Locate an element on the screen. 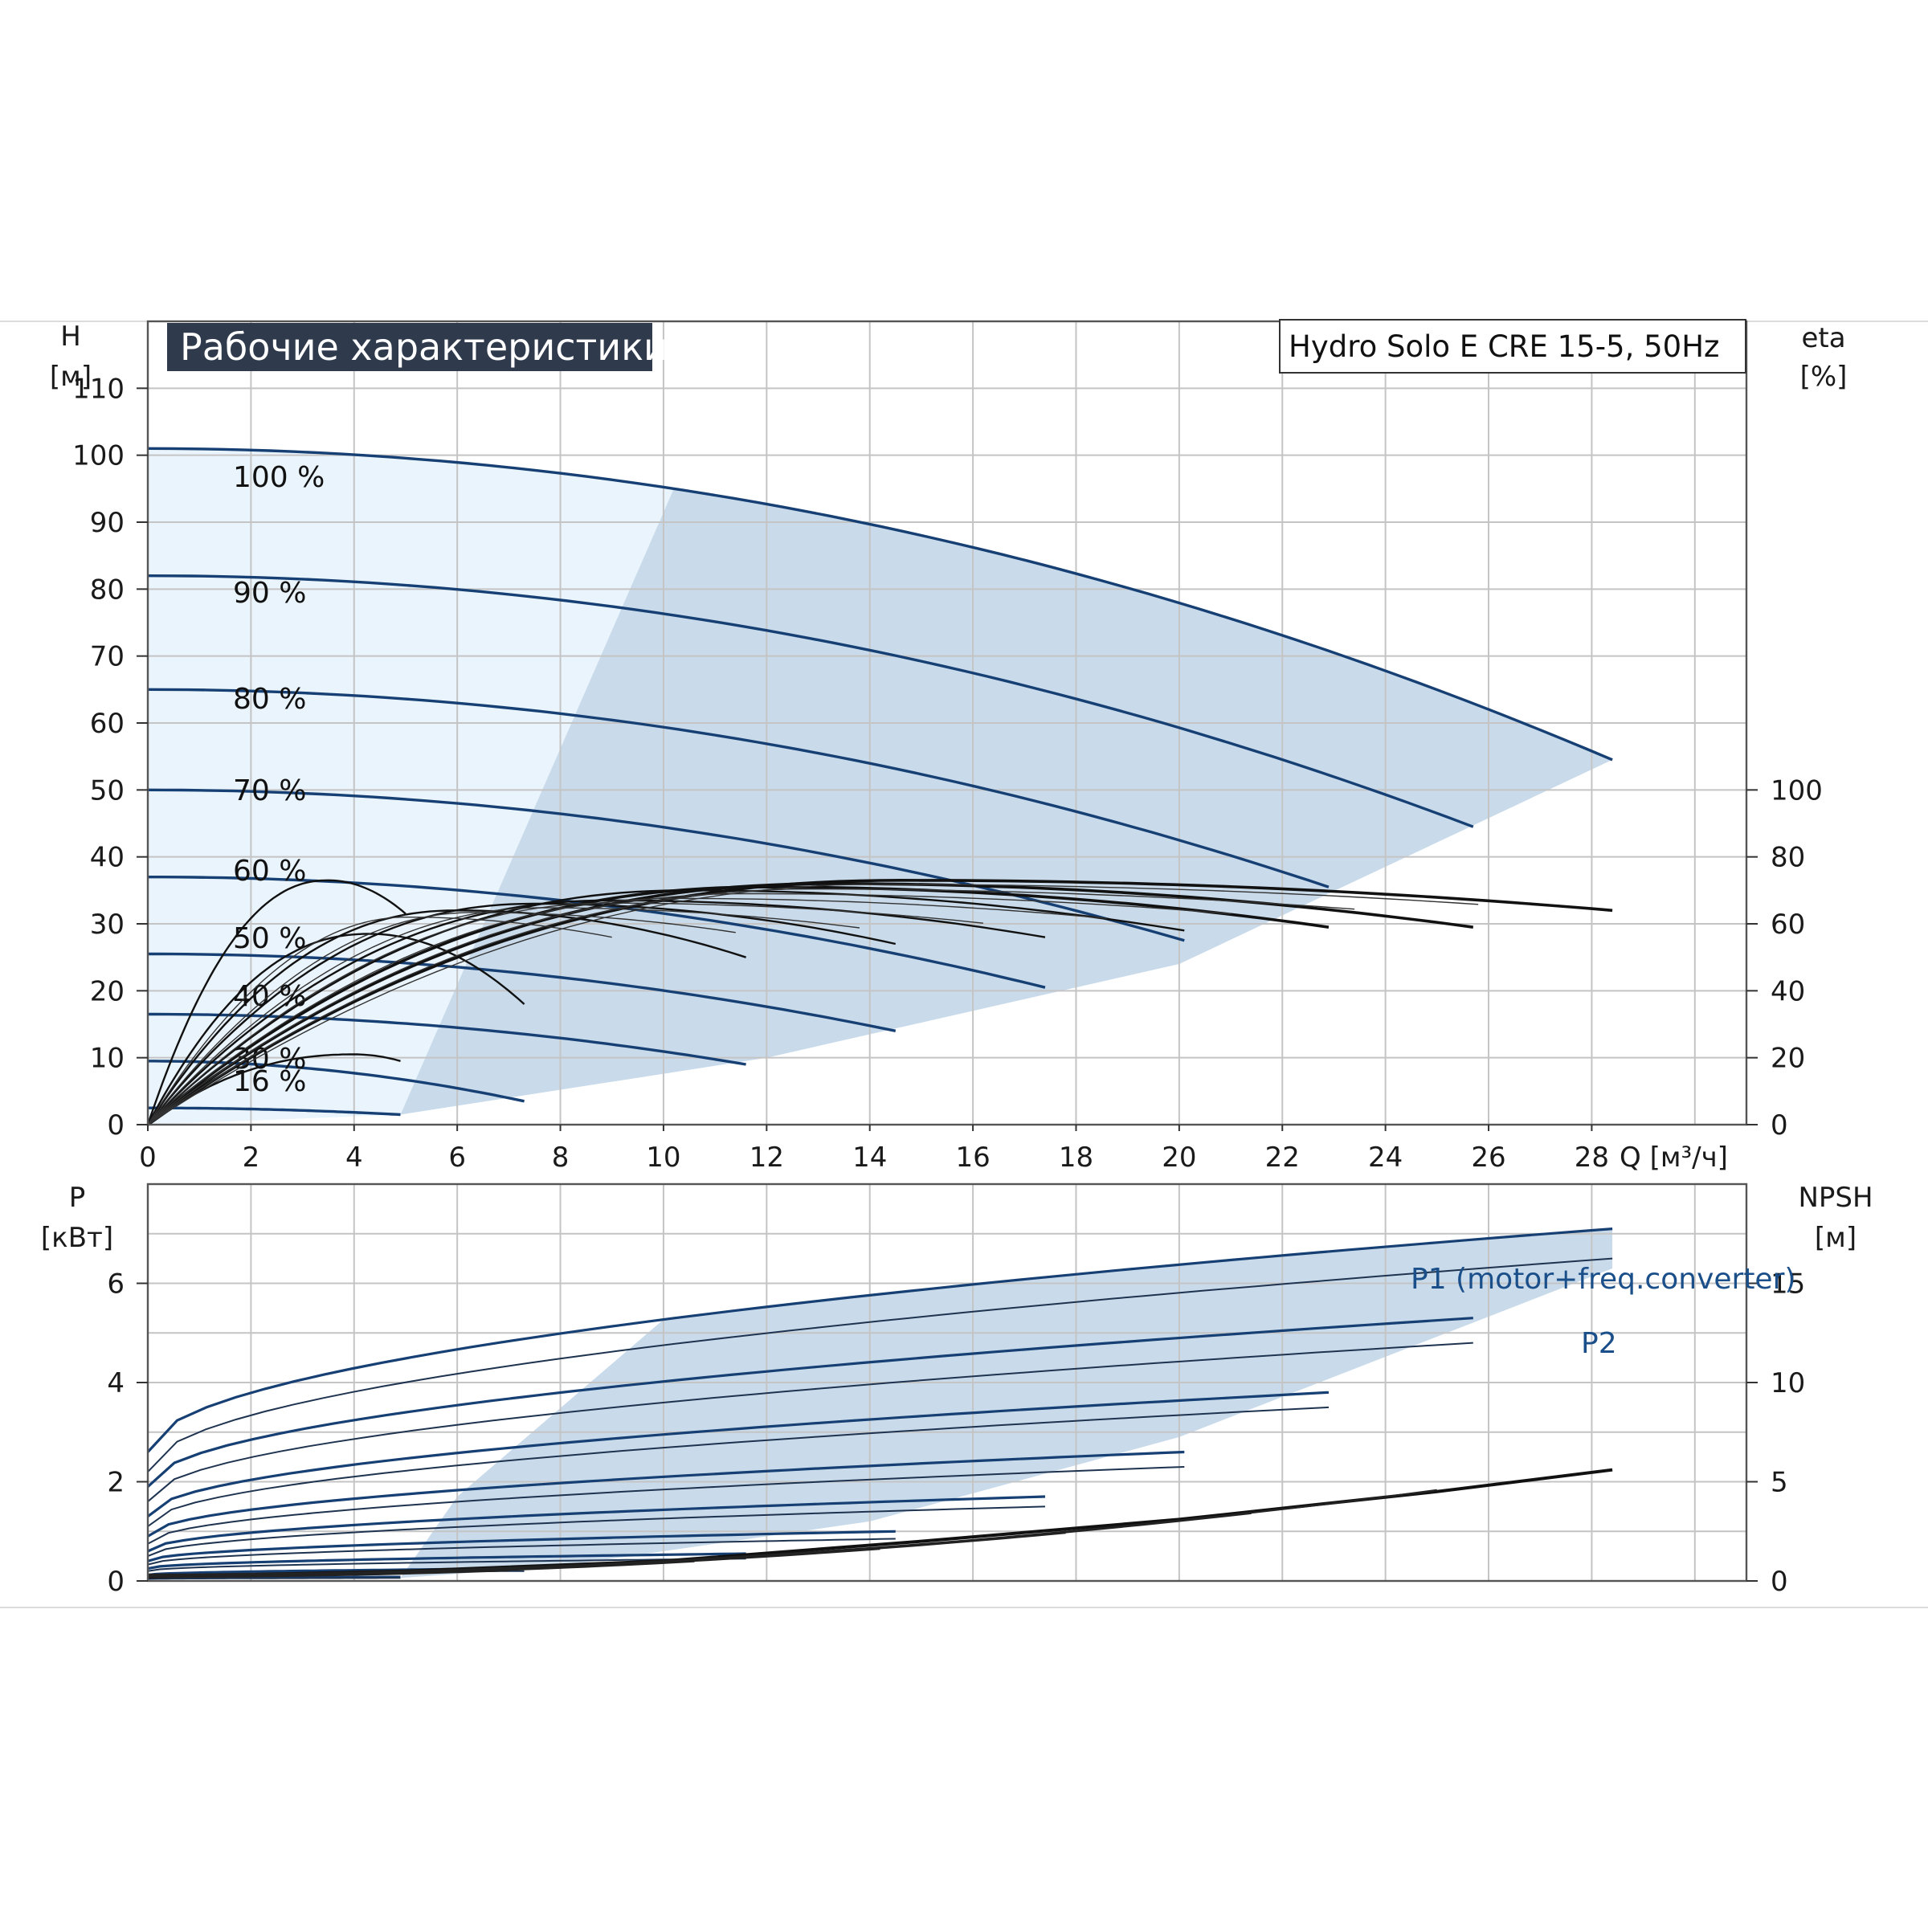 The image size is (1928, 1932). speed-label-100: 100 % is located at coordinates (279, 478).